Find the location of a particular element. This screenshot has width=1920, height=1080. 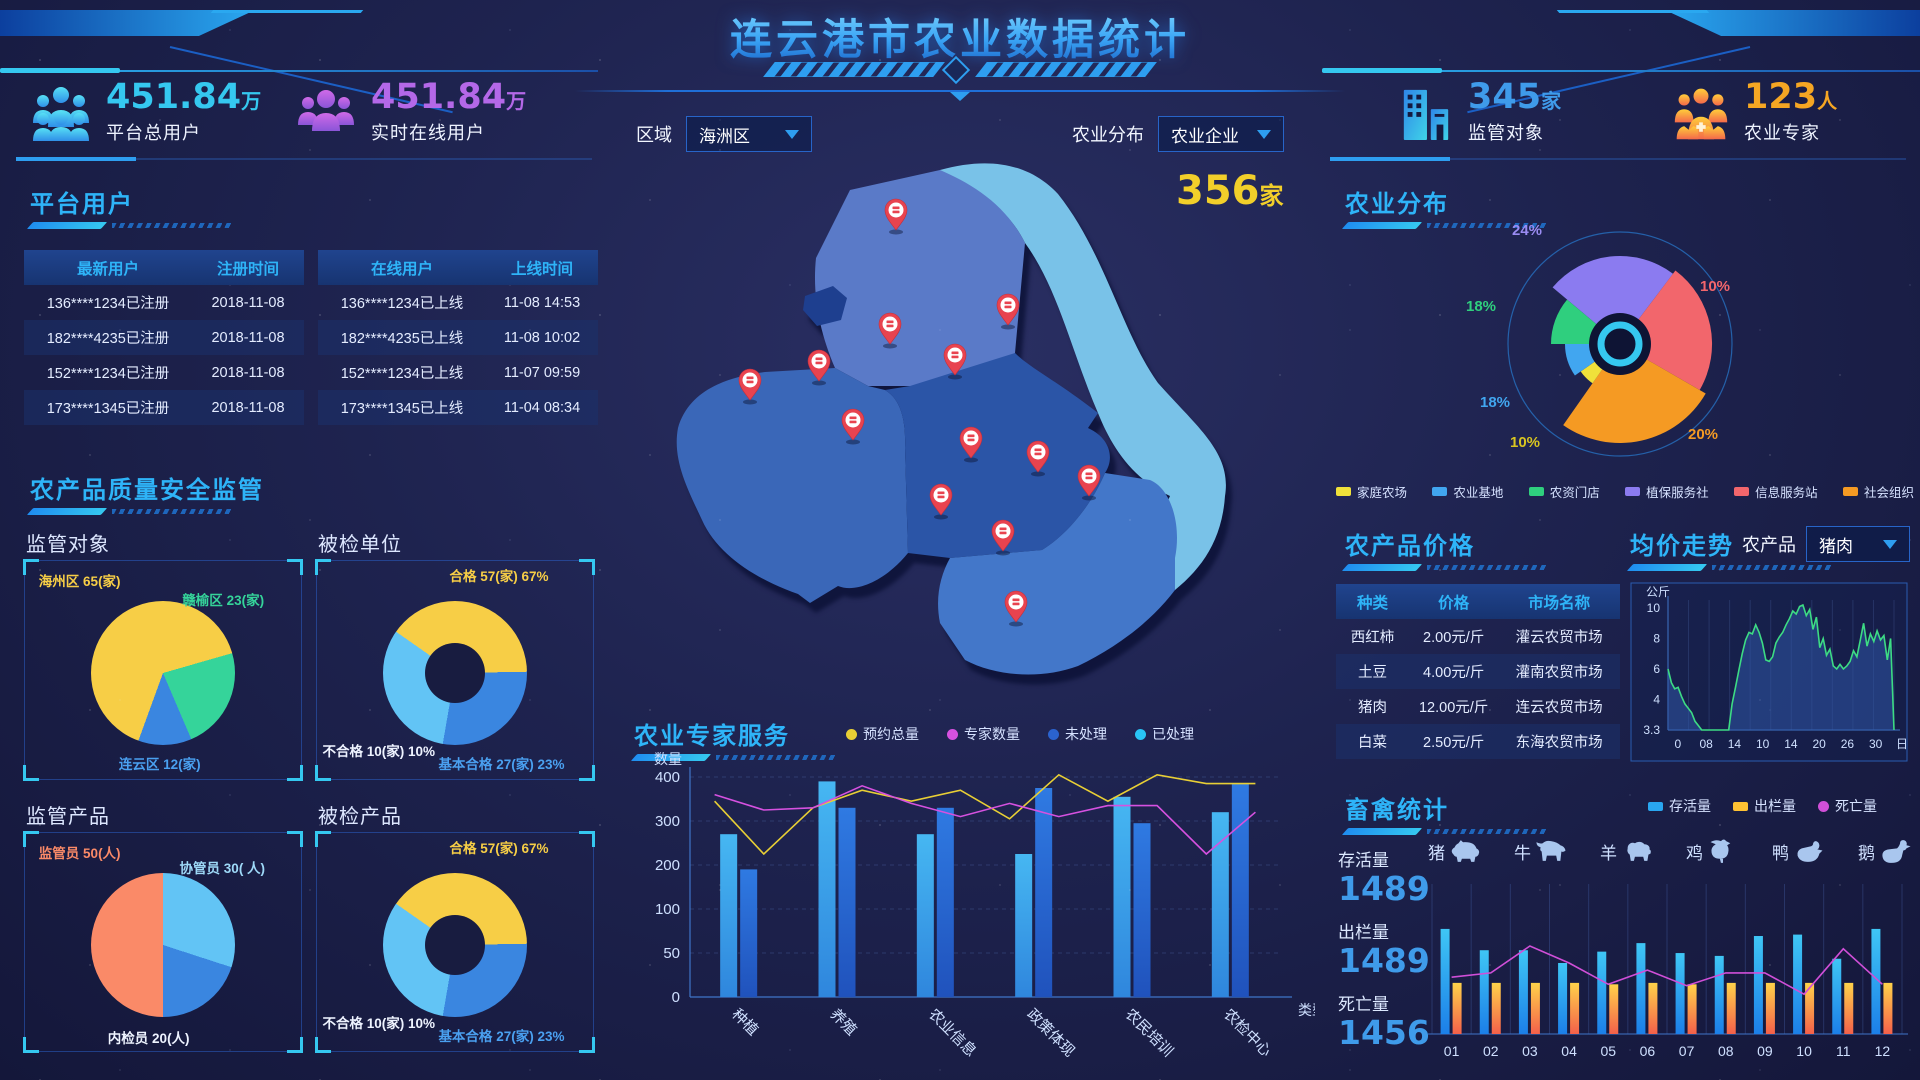

bar-pending-农检中心 is located at coordinates (1240, 890).